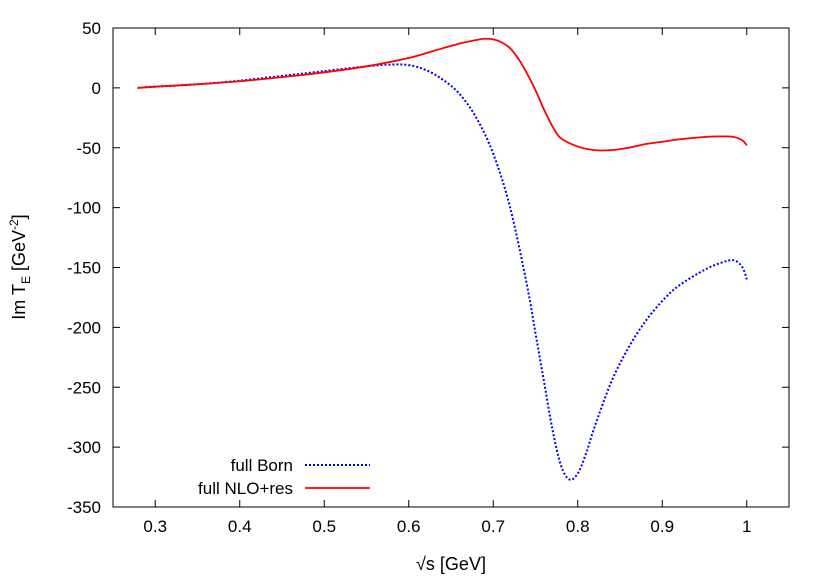  I want to click on x-tick-label: 0.7, so click(493, 526).